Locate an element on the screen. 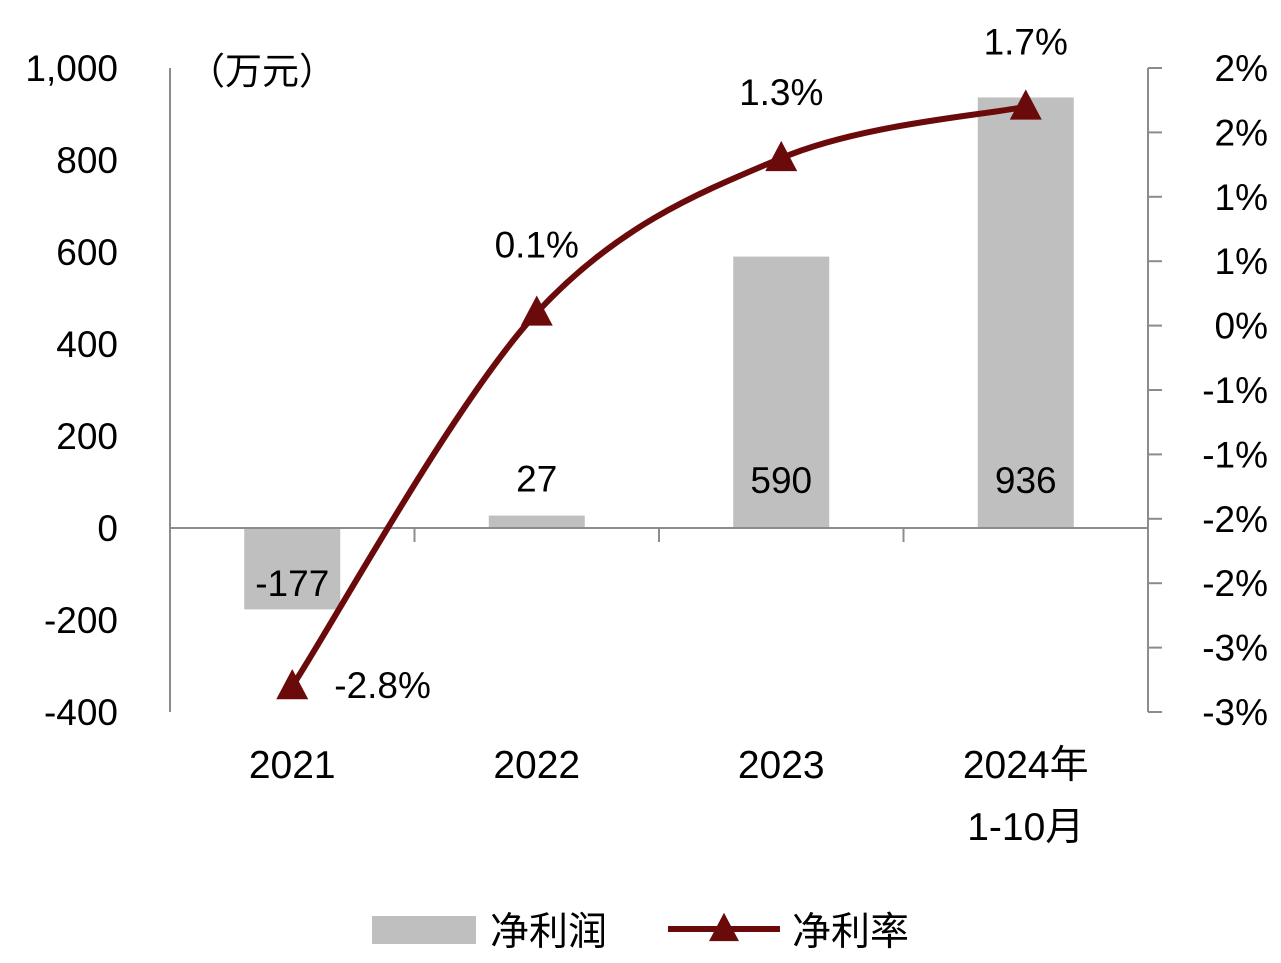 Image resolution: width=1281 pixels, height=963 pixels. legend-net-profit-swatch is located at coordinates (424, 930).